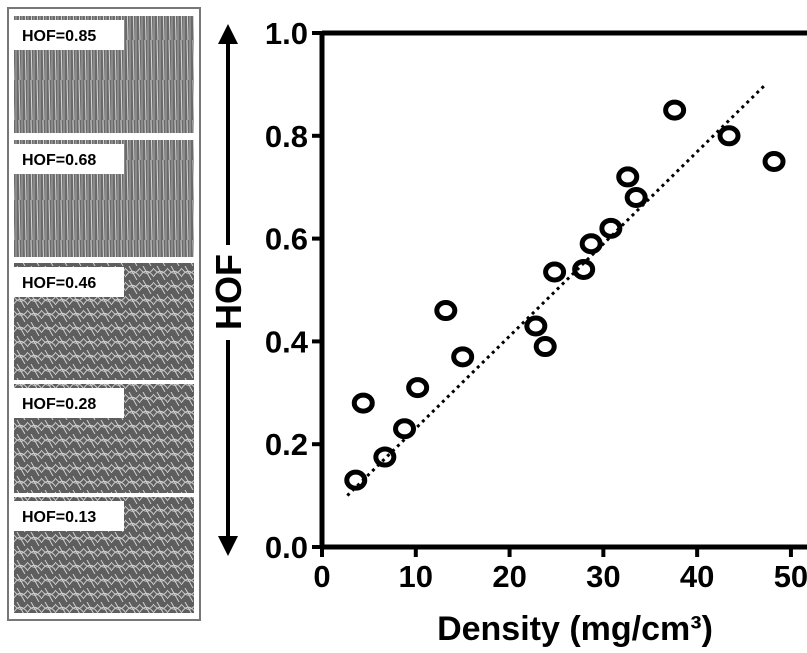 This screenshot has width=807, height=653. Describe the element at coordinates (575, 629) in the screenshot. I see `x-axis-label: Density (mg/cm³)` at that location.